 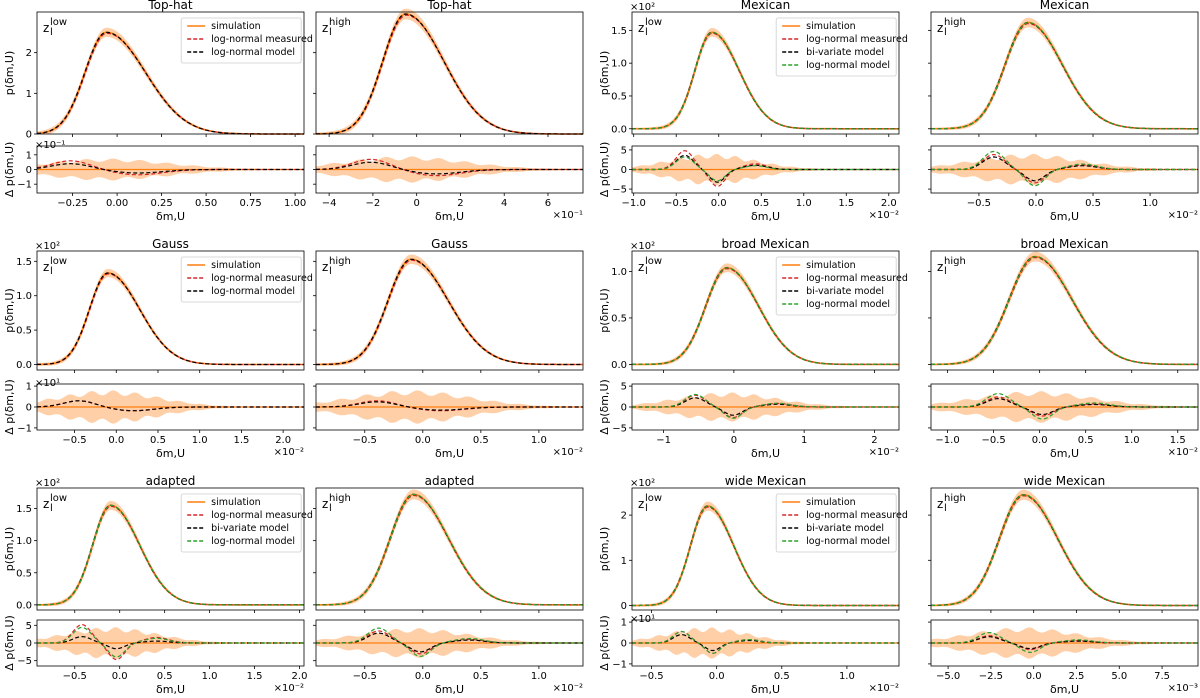 I want to click on residual-y-tick-label: −5, so click(x=619, y=190).